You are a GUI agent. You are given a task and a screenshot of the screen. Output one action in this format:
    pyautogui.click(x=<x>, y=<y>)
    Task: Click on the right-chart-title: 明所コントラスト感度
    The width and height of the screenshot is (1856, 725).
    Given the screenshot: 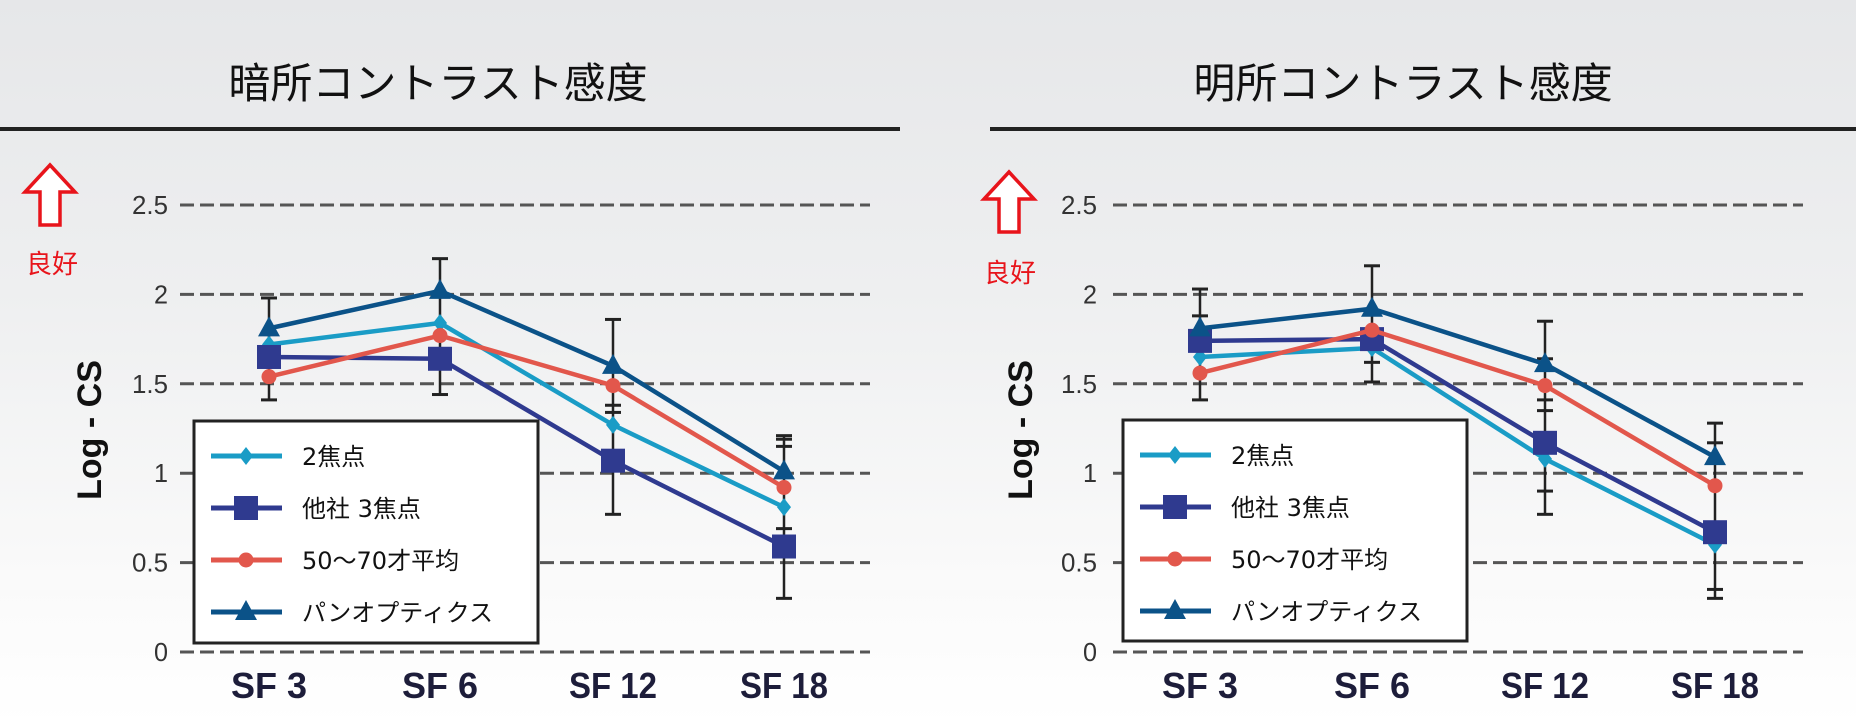 What is the action you would take?
    pyautogui.click(x=1403, y=83)
    